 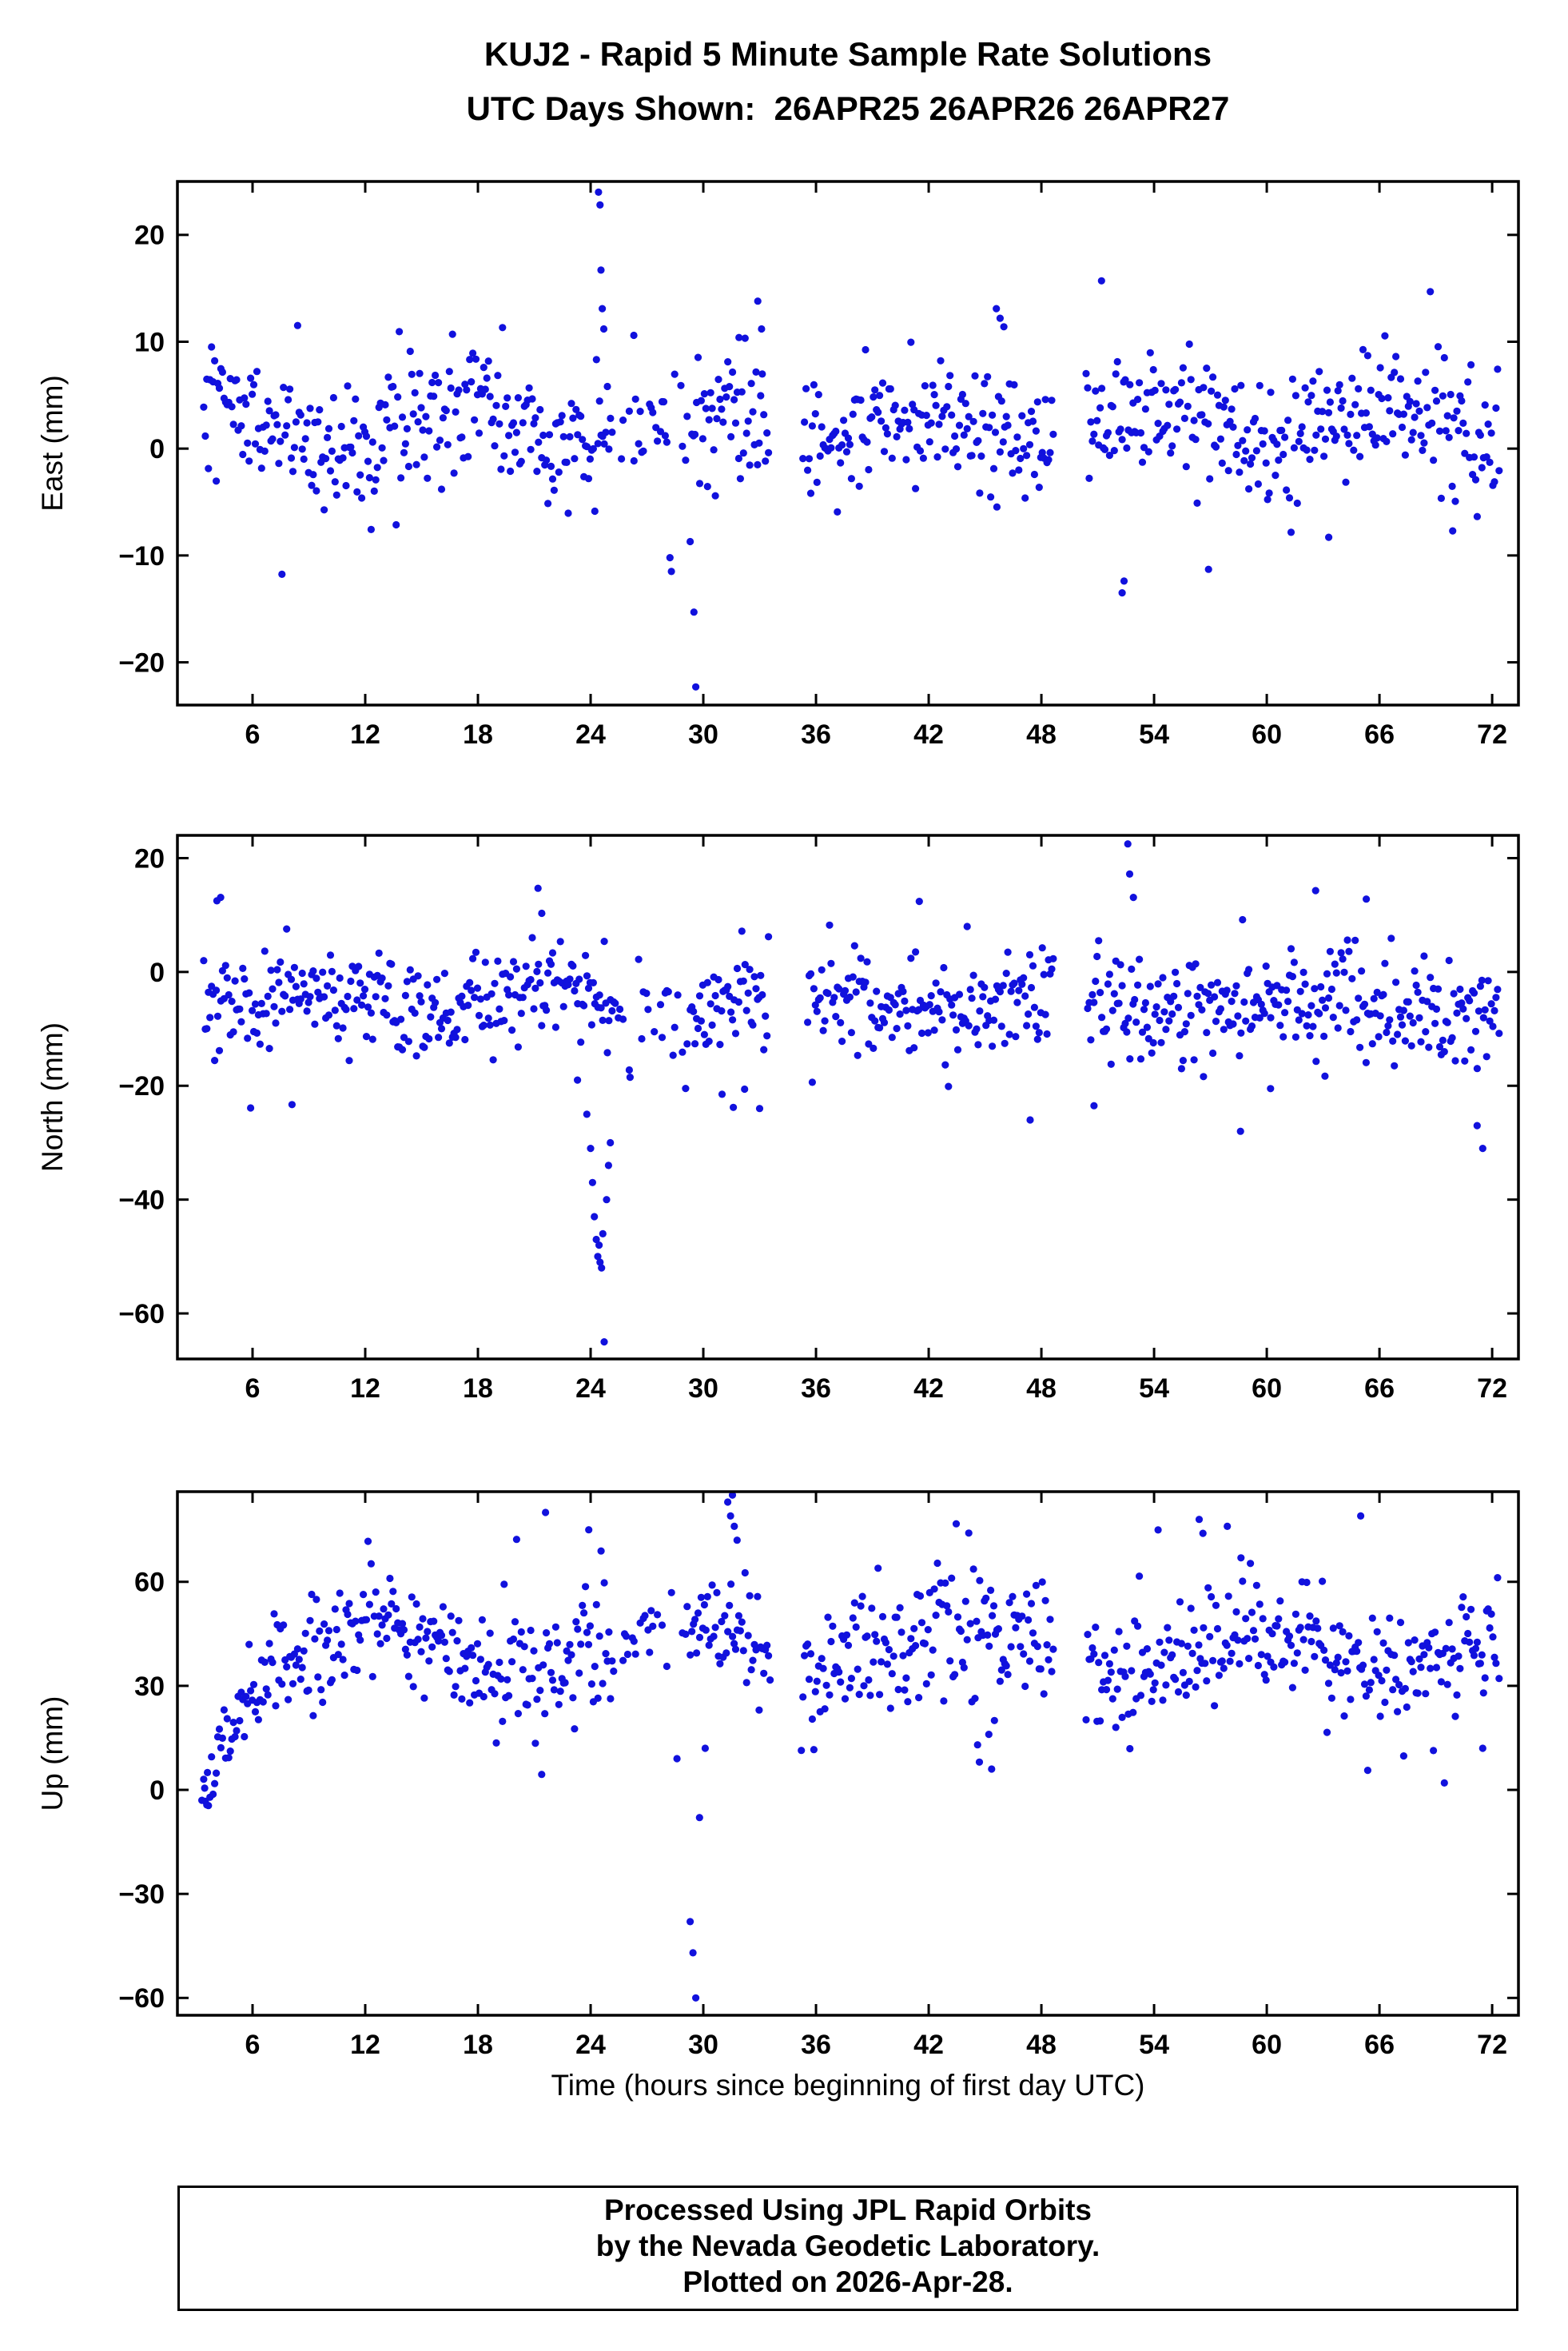 I want to click on chart-title-line2: UTC Days Shown: 26APR25 26APR26 26APR27, so click(x=848, y=109).